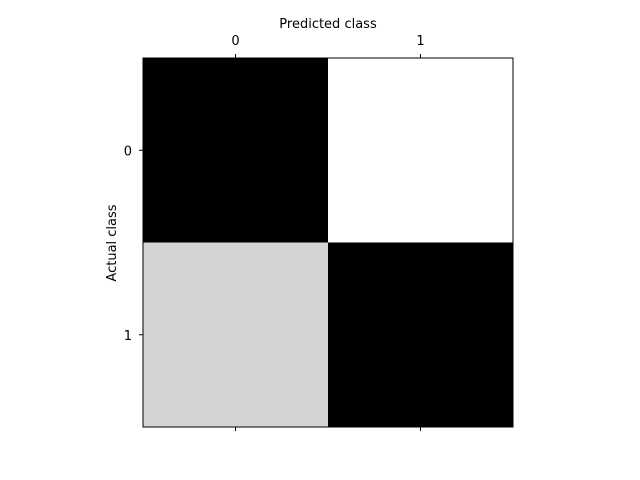  I want to click on y-tick-label-1: 1, so click(128, 336).